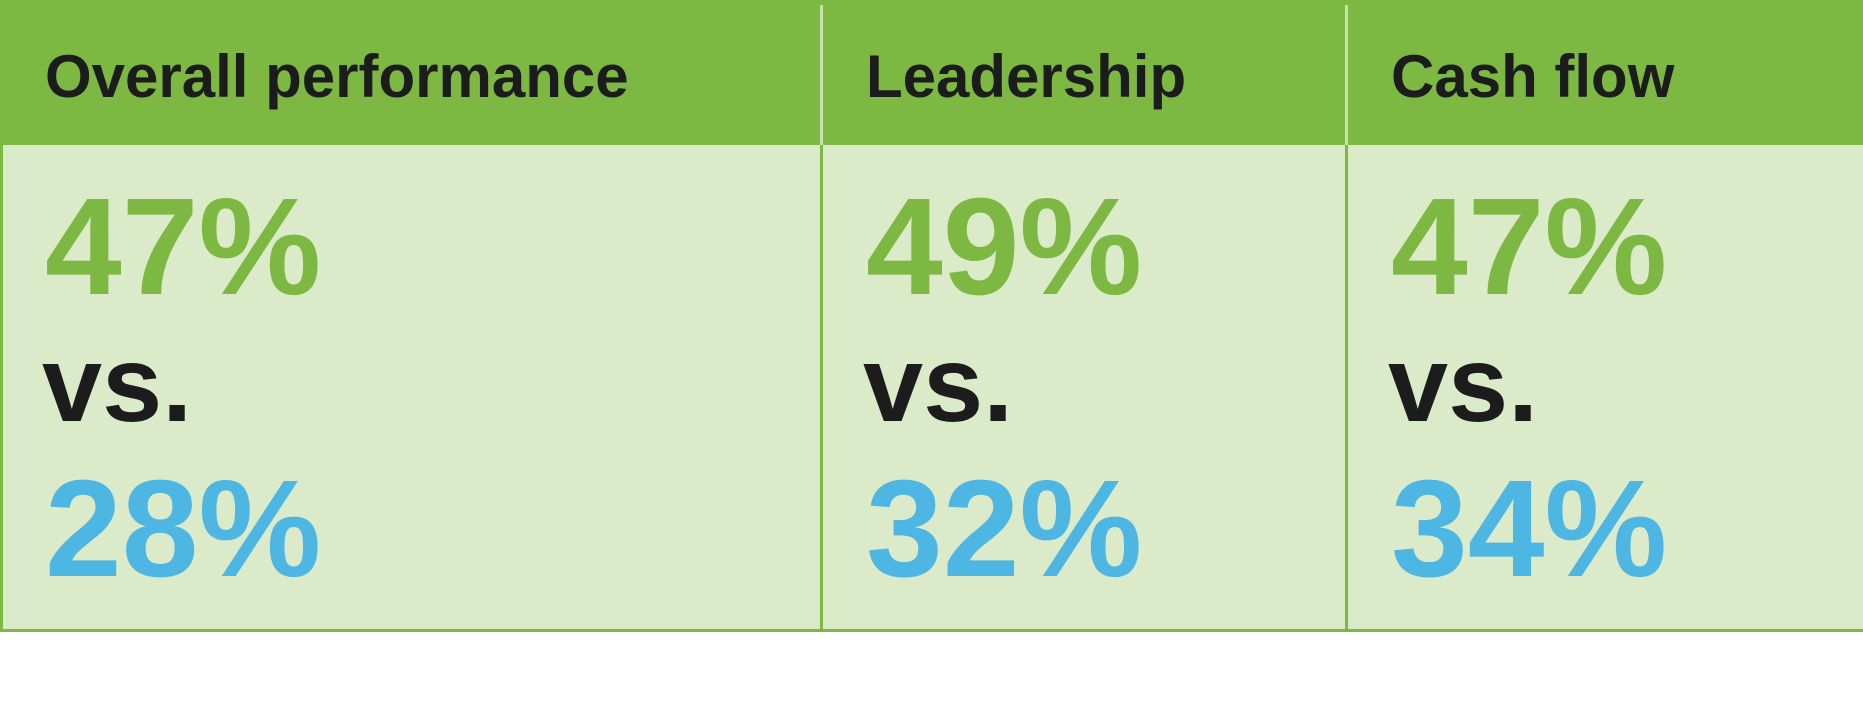  I want to click on comparison-percent: 32%, so click(1004, 529).